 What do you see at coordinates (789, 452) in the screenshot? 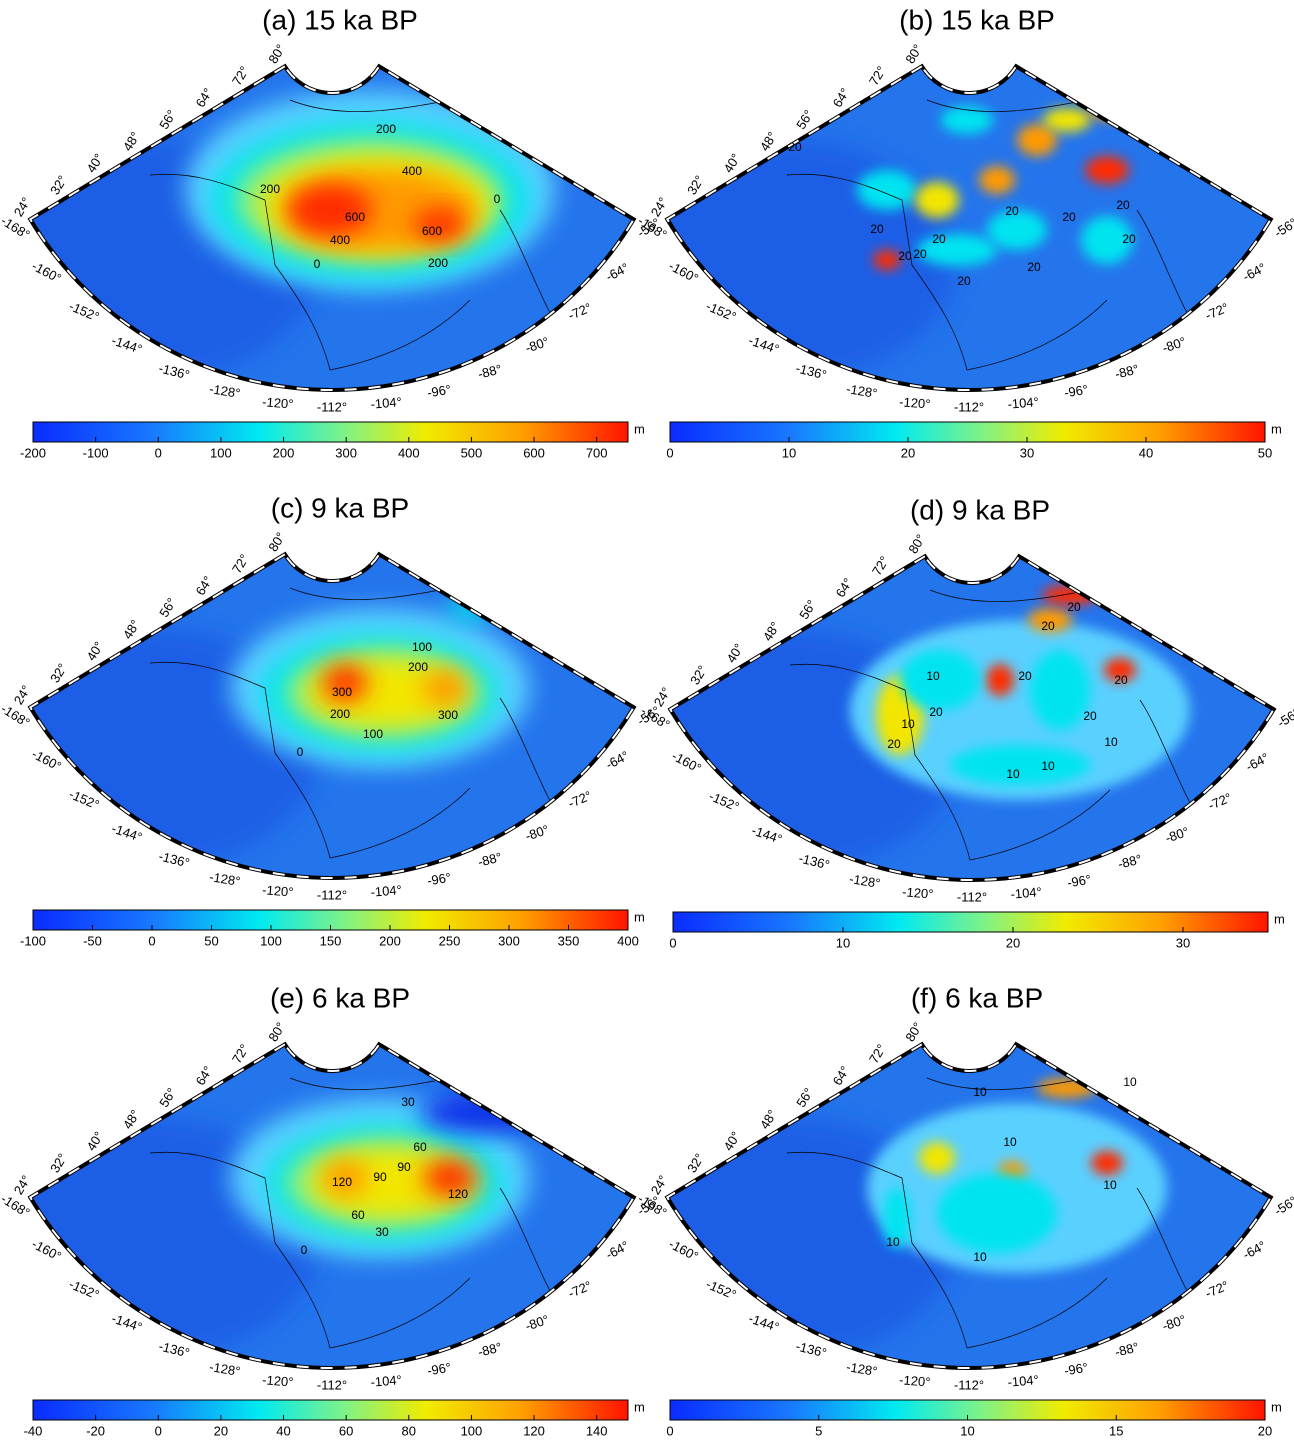
I see `colorbar-tick-label: 10` at bounding box center [789, 452].